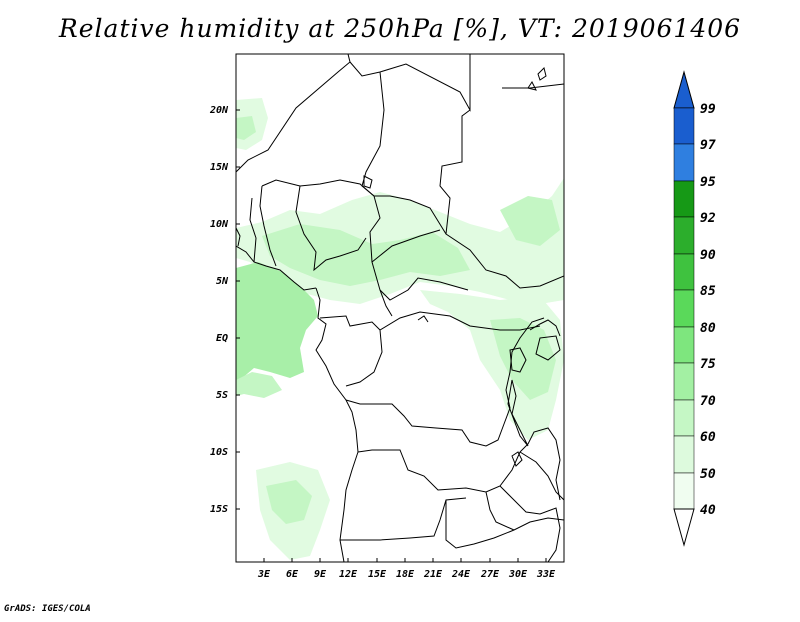 This screenshot has height=622, width=800. What do you see at coordinates (222, 281) in the screenshot?
I see `lat-label: 5N` at bounding box center [222, 281].